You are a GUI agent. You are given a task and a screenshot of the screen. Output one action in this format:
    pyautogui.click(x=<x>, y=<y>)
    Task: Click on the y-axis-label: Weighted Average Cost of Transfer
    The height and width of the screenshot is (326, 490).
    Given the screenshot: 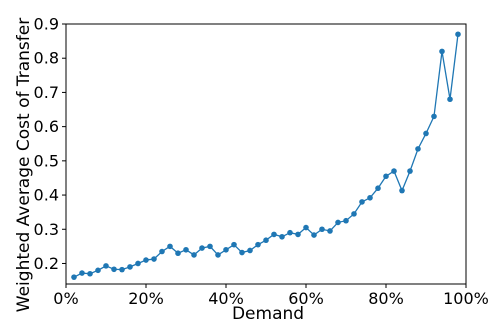 What is the action you would take?
    pyautogui.click(x=24, y=165)
    